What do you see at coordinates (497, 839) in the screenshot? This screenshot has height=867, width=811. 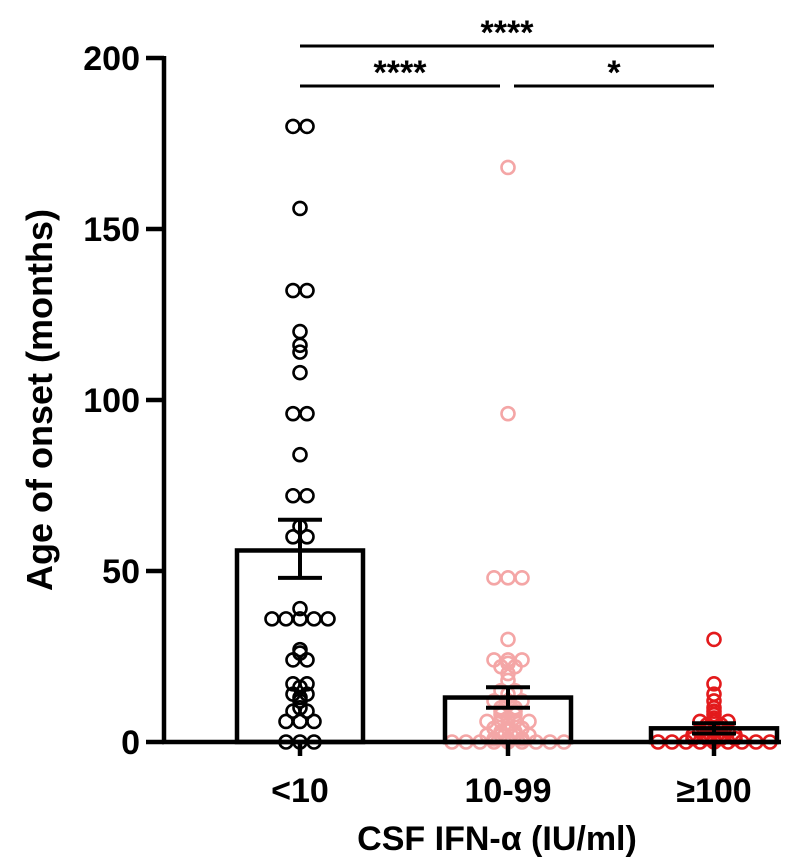 I see `x-axis-label: CSF IFN-α (IU/ml)` at bounding box center [497, 839].